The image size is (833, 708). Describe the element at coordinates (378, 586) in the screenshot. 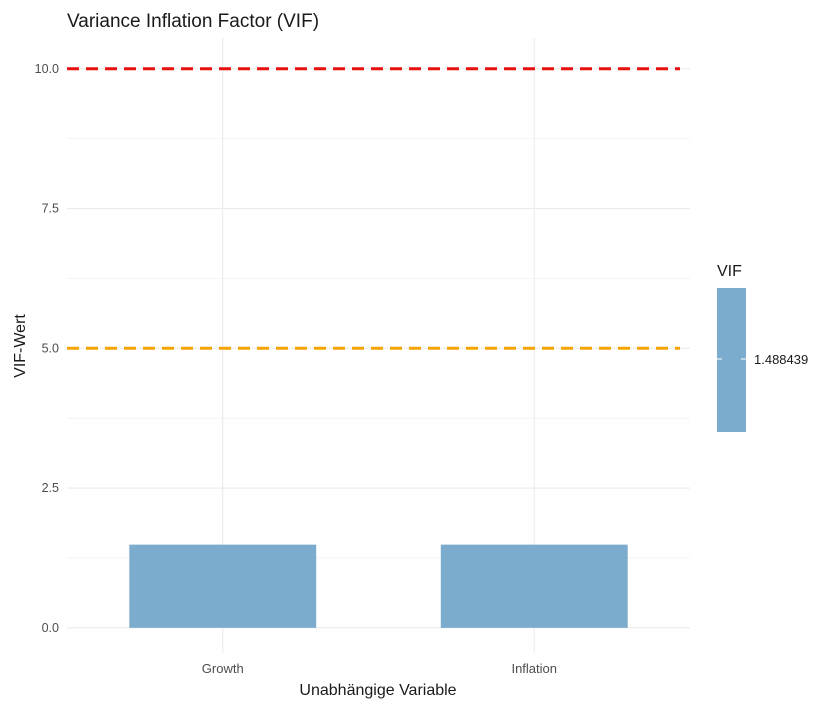

I see `bar-layer` at that location.